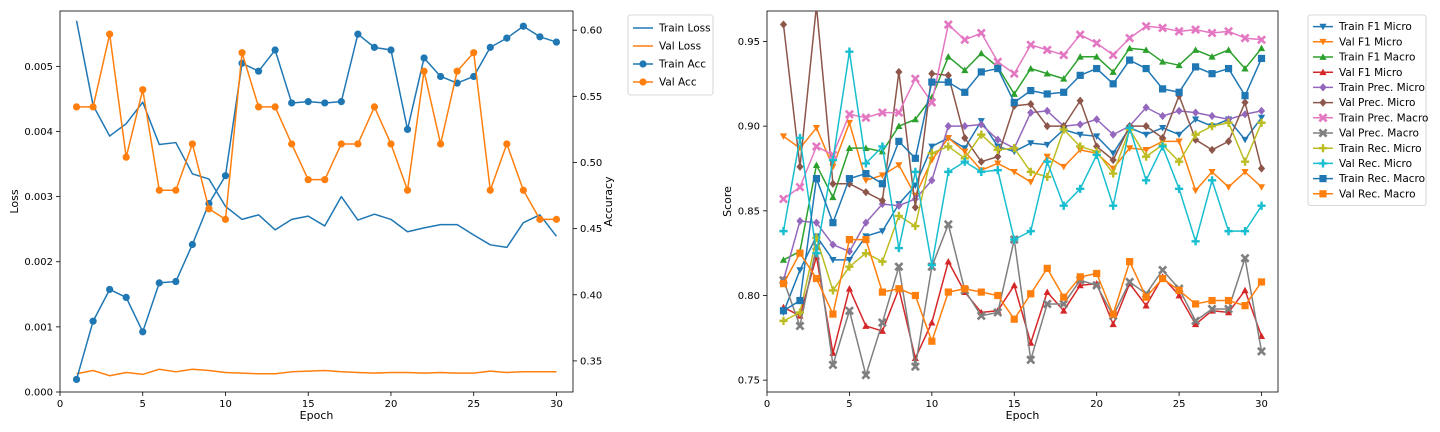 The image size is (1440, 432). What do you see at coordinates (749, 211) in the screenshot?
I see `y-tick-label: 0.85` at bounding box center [749, 211].